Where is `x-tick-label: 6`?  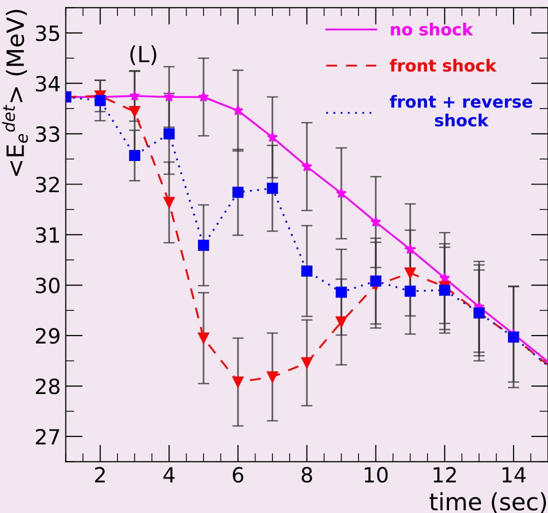
x-tick-label: 6 is located at coordinates (238, 474).